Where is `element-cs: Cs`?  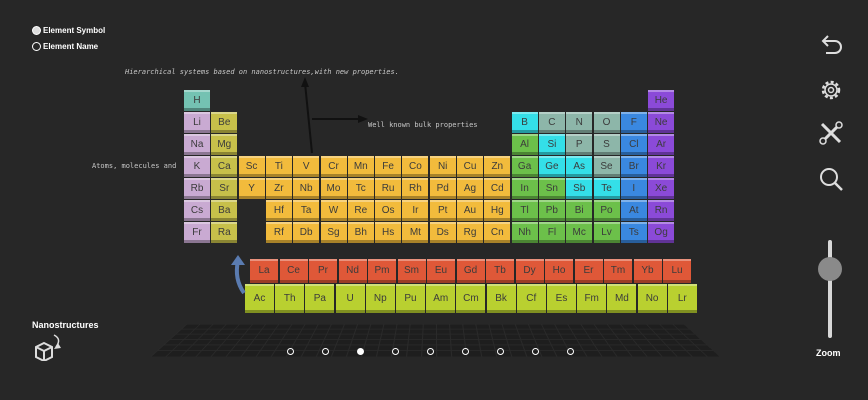
element-cs: Cs is located at coordinates (197, 210).